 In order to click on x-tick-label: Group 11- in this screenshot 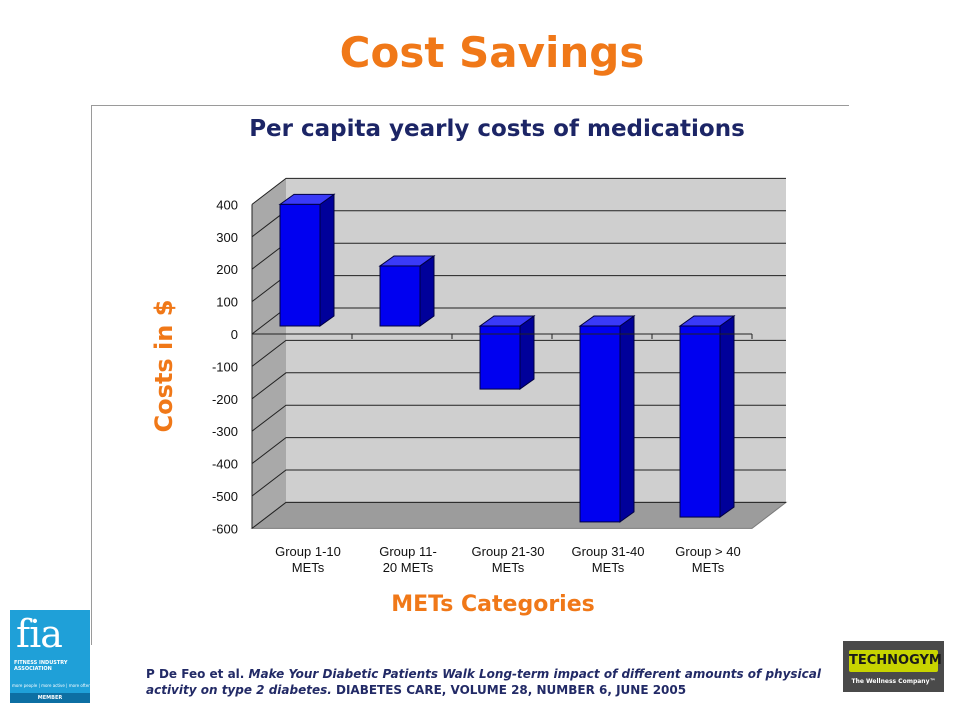, I will do `click(408, 551)`.